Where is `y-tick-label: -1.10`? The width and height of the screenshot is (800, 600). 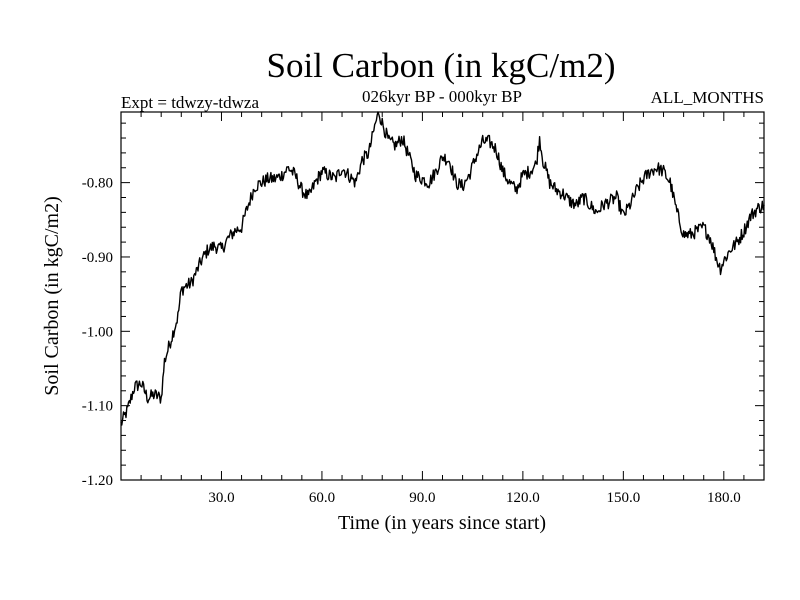 y-tick-label: -1.10 is located at coordinates (97, 407).